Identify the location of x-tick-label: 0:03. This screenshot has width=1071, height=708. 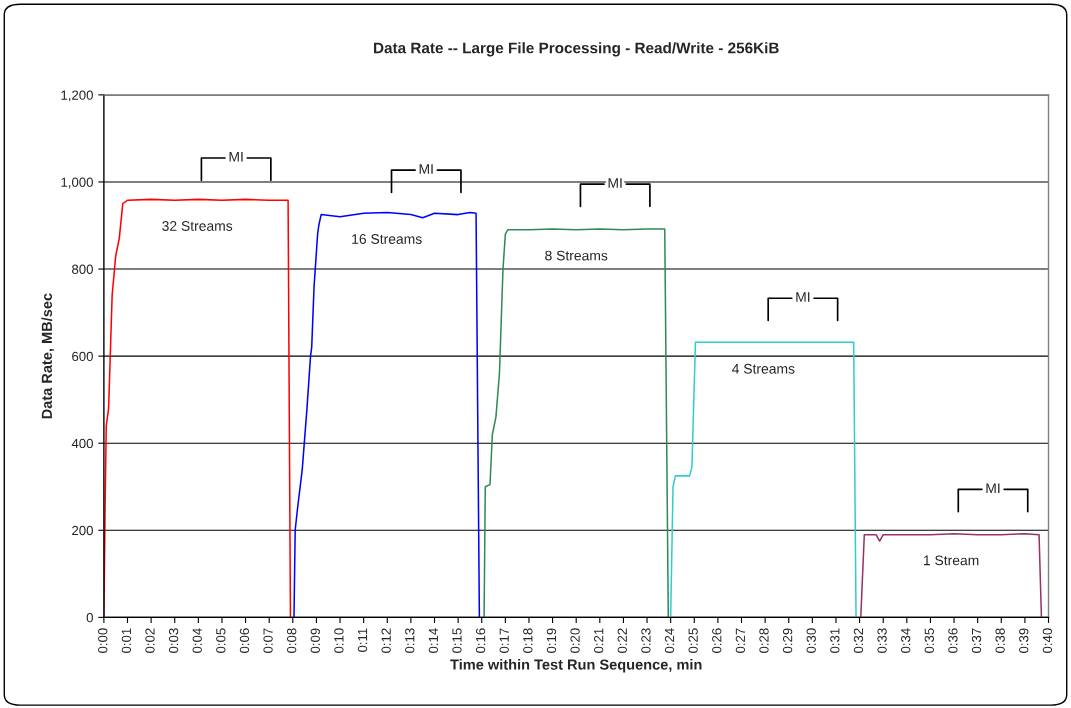
(173, 640).